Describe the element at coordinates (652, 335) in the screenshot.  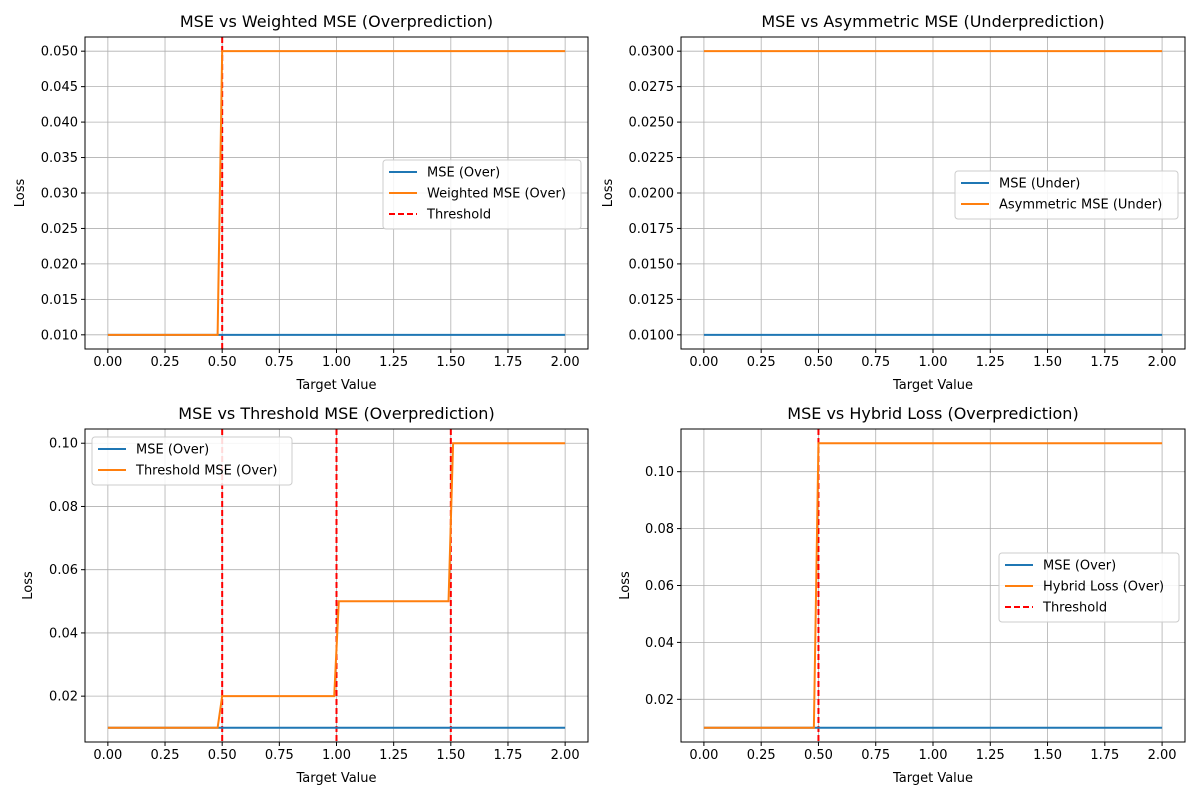
I see `y-tick-label: 0.0100` at that location.